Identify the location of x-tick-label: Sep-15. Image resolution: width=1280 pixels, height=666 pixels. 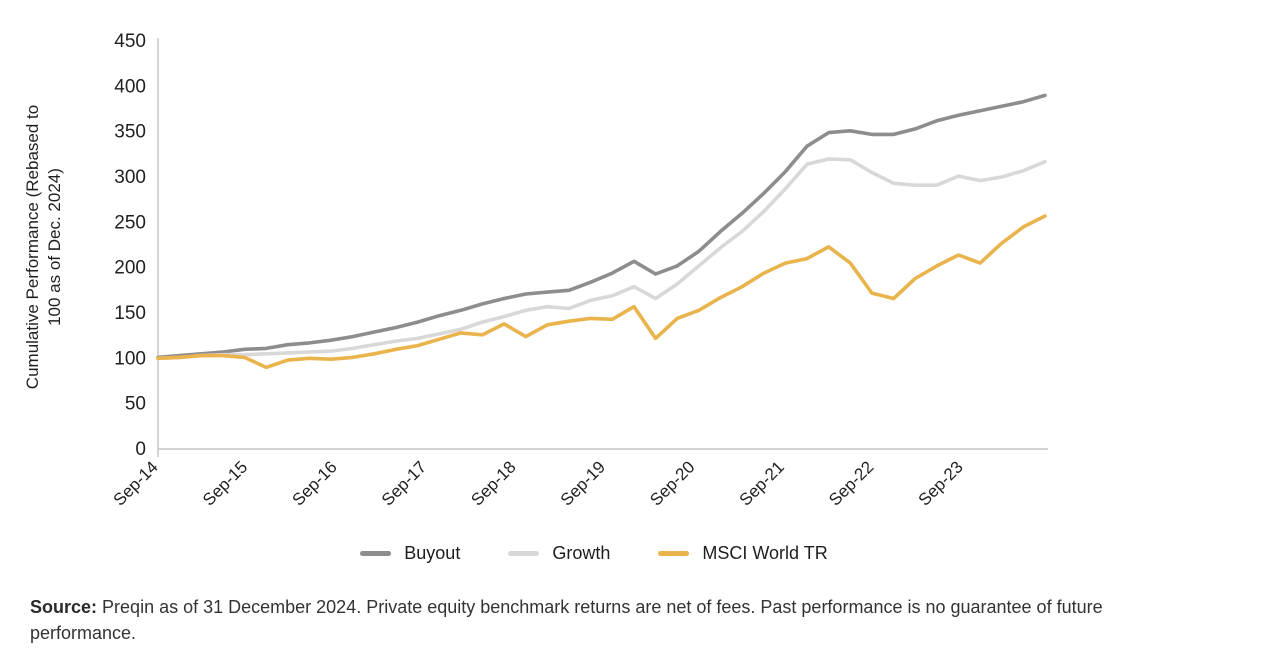
(225, 483).